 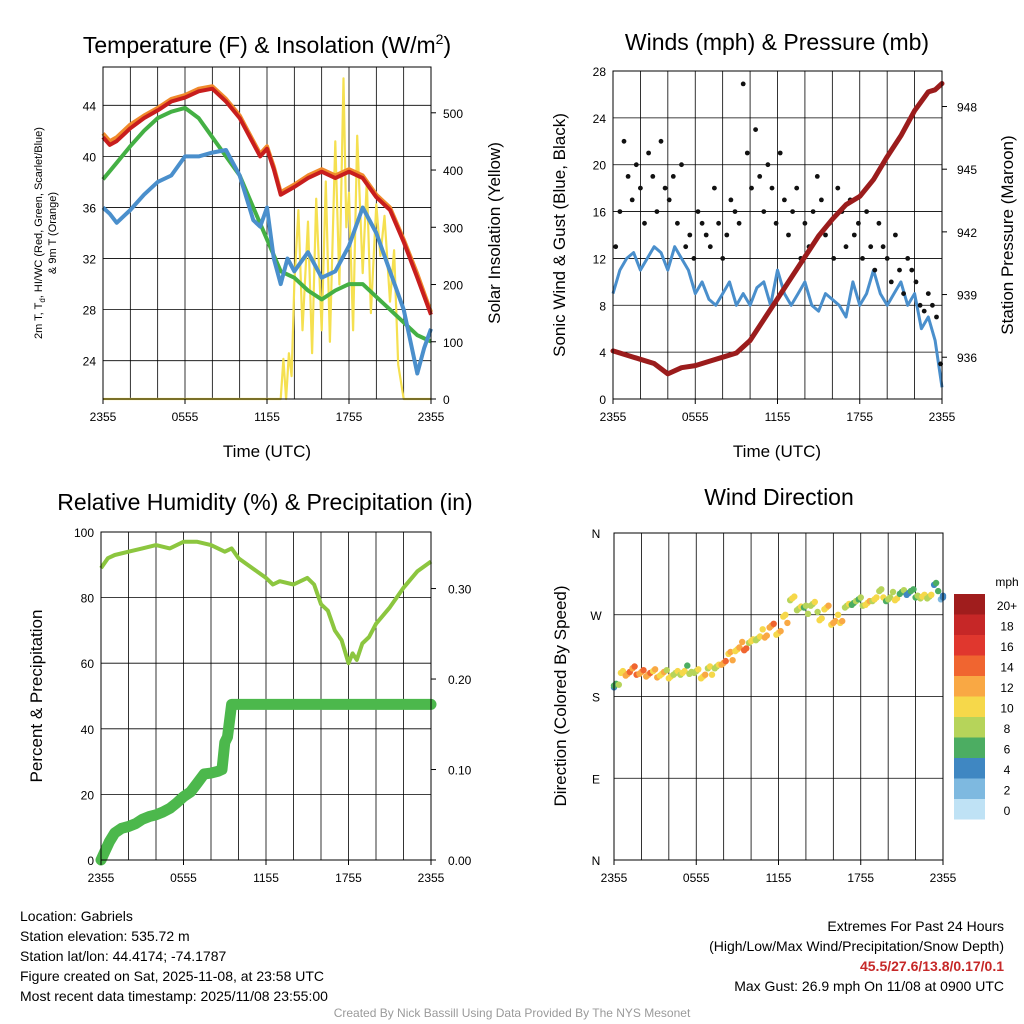 I want to click on legend-label: 0, so click(x=1007, y=811).